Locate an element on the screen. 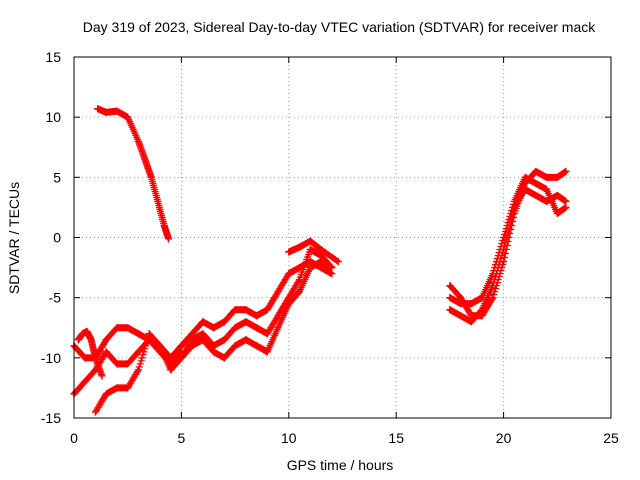 The width and height of the screenshot is (640, 480). y-tick-label: -5 is located at coordinates (55, 298).